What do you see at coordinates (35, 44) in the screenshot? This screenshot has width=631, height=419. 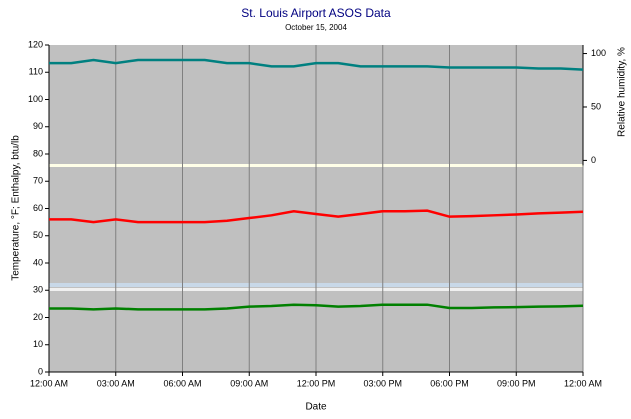 I see `y-tick-label: 120` at bounding box center [35, 44].